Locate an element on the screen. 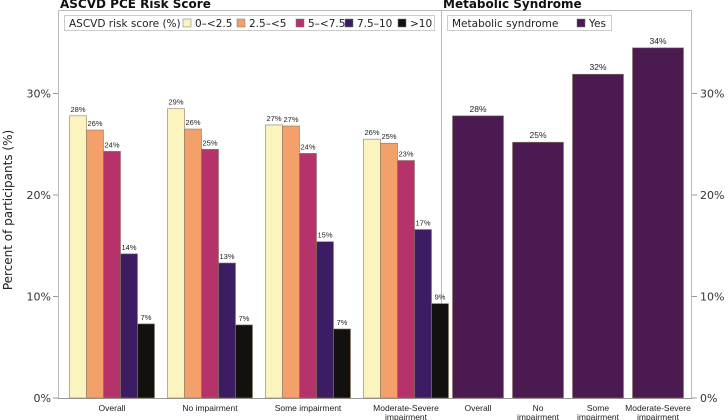  bar-data-label: 29% is located at coordinates (175, 102).